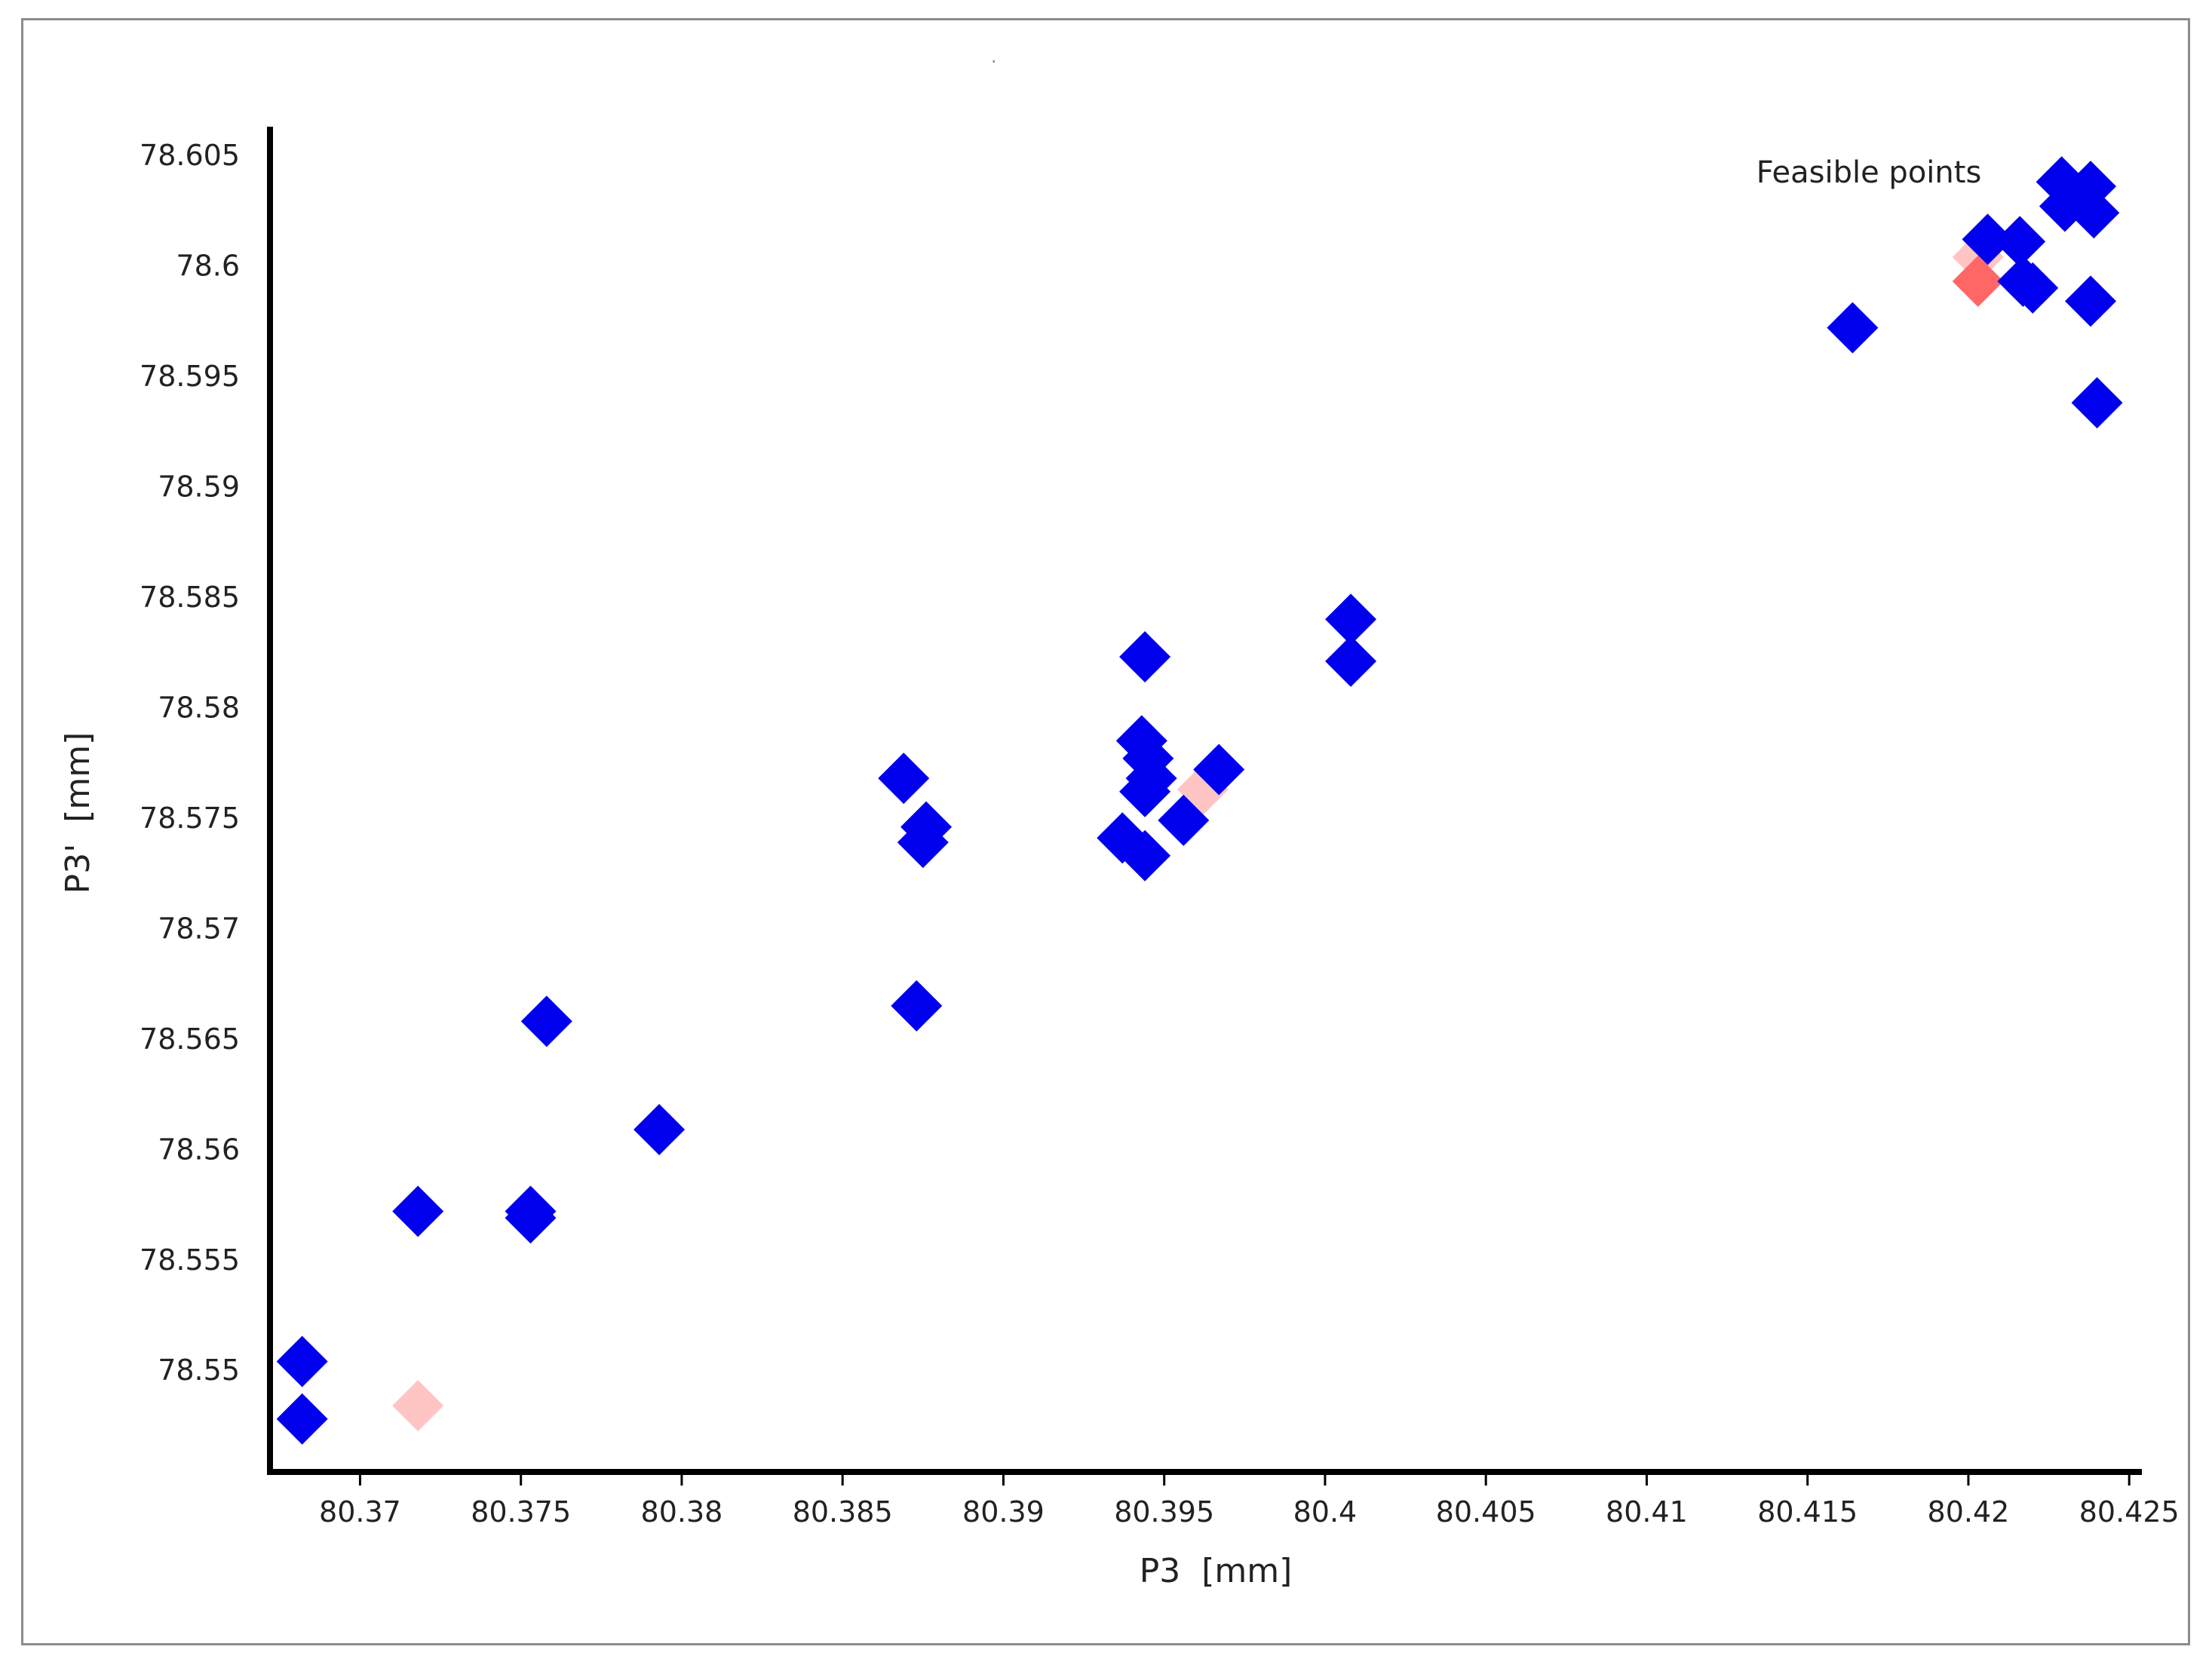 This screenshot has width=2212, height=1665. What do you see at coordinates (1325, 1512) in the screenshot?
I see `x-tick-label: 80.4` at bounding box center [1325, 1512].